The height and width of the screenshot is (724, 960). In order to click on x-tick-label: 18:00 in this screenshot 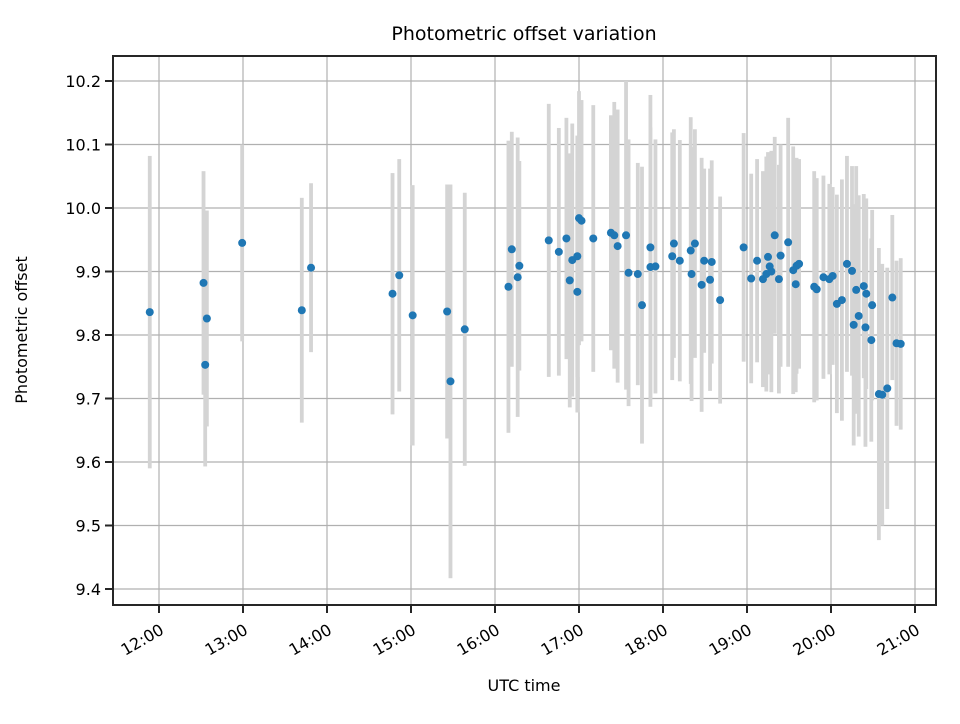, I will do `click(646, 640)`.